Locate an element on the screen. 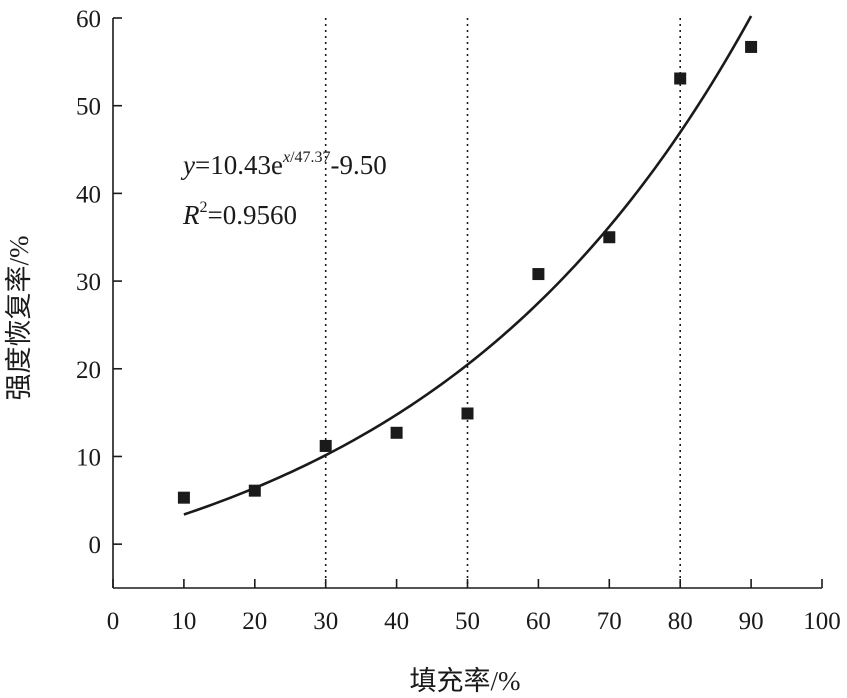 This screenshot has width=847, height=698. x-tick-label: 10 is located at coordinates (183, 621).